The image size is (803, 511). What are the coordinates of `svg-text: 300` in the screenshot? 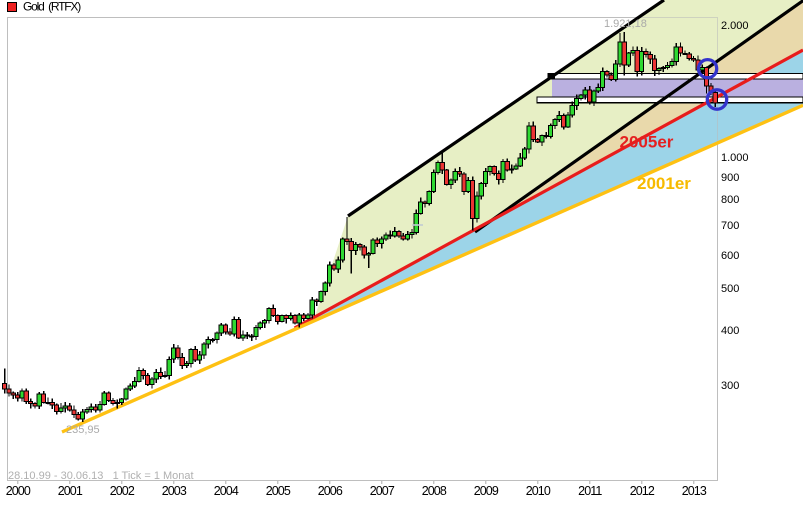 It's located at (730, 386).